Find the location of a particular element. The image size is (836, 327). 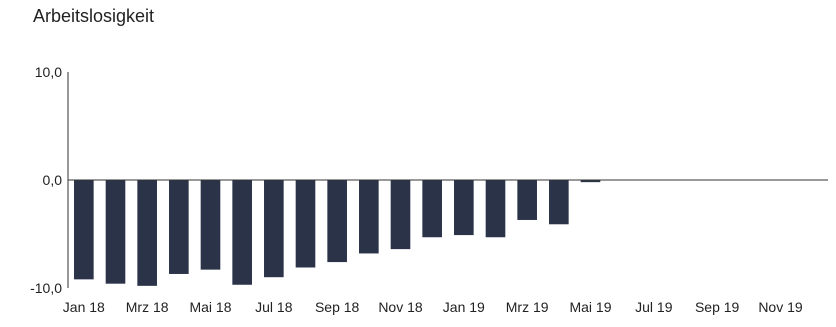

x-tick-label: Mai 18 is located at coordinates (210, 307).